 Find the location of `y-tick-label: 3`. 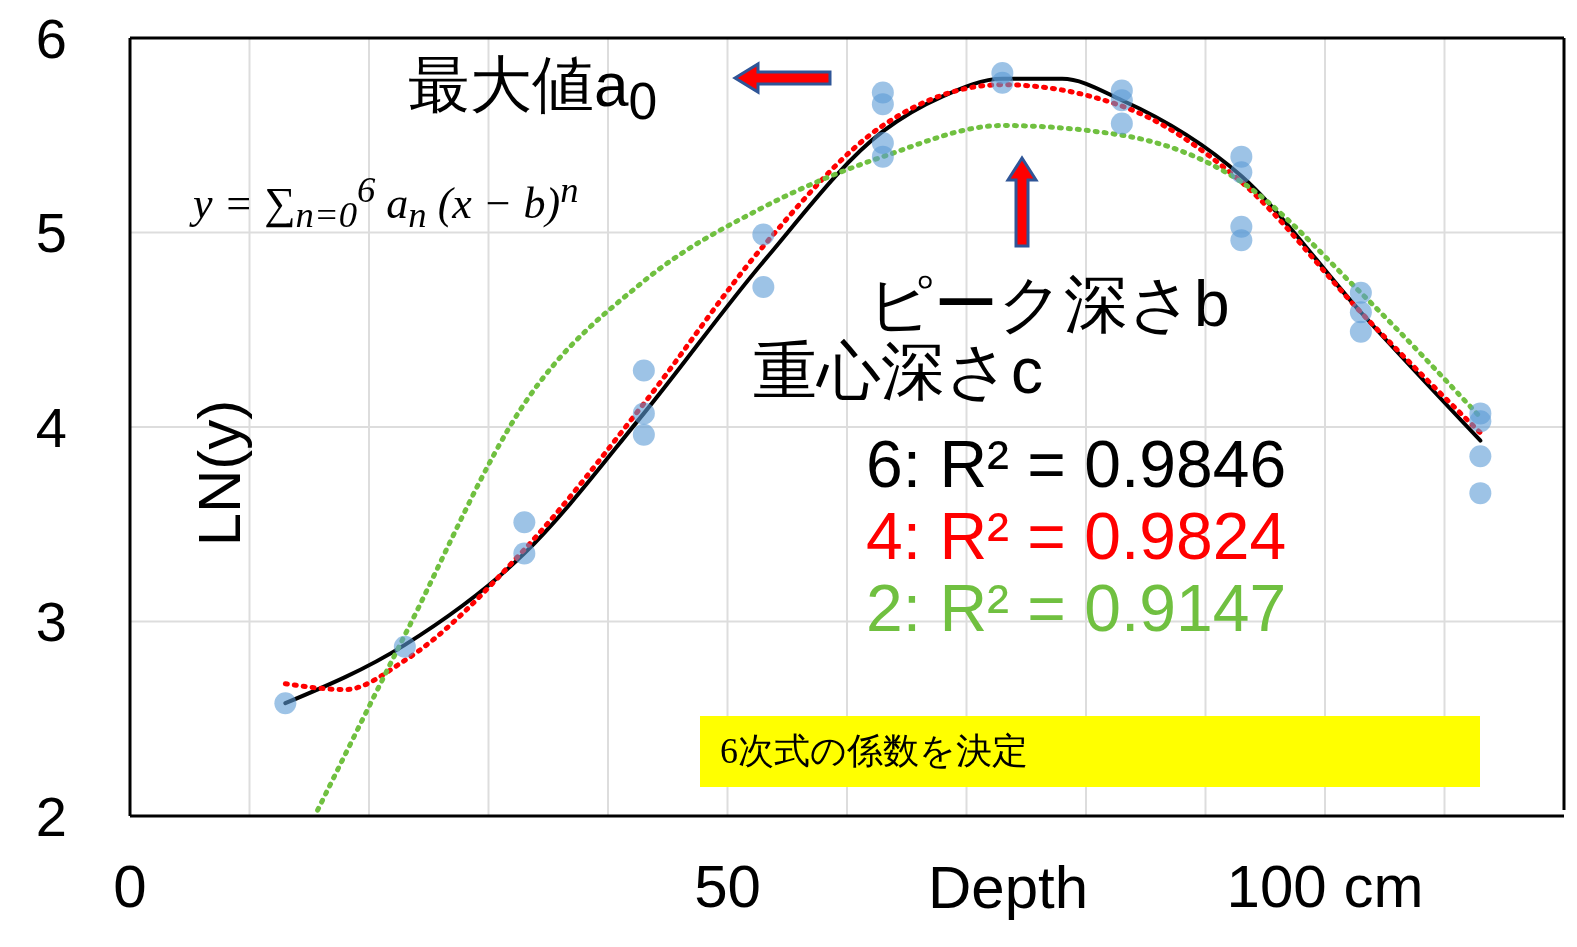

y-tick-label: 3 is located at coordinates (51, 622).